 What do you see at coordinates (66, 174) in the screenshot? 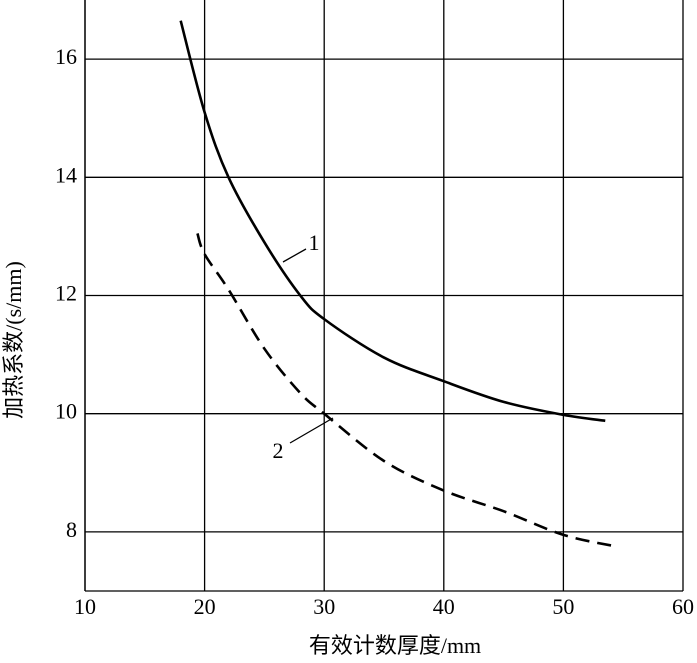
I see `y-tick-label: 14` at bounding box center [66, 174].